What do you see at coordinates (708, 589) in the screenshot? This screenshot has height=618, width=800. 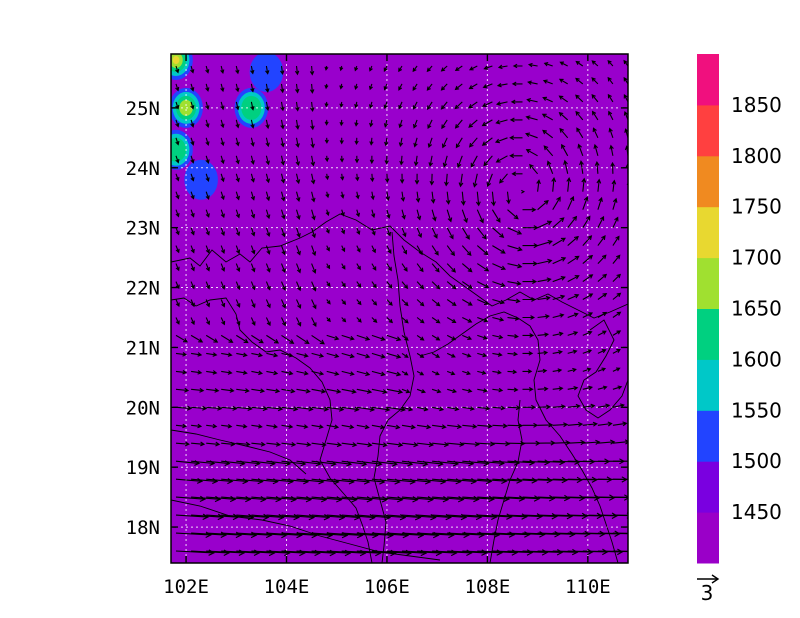 I see `vector-reference-key: 3` at bounding box center [708, 589].